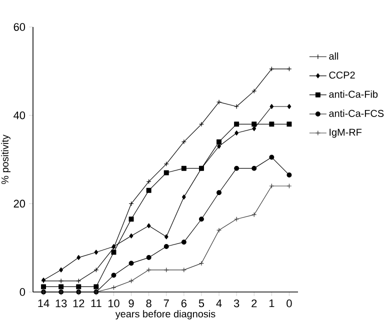 Image resolution: width=385 pixels, height=336 pixels. I want to click on x-tick-label: 8, so click(149, 304).